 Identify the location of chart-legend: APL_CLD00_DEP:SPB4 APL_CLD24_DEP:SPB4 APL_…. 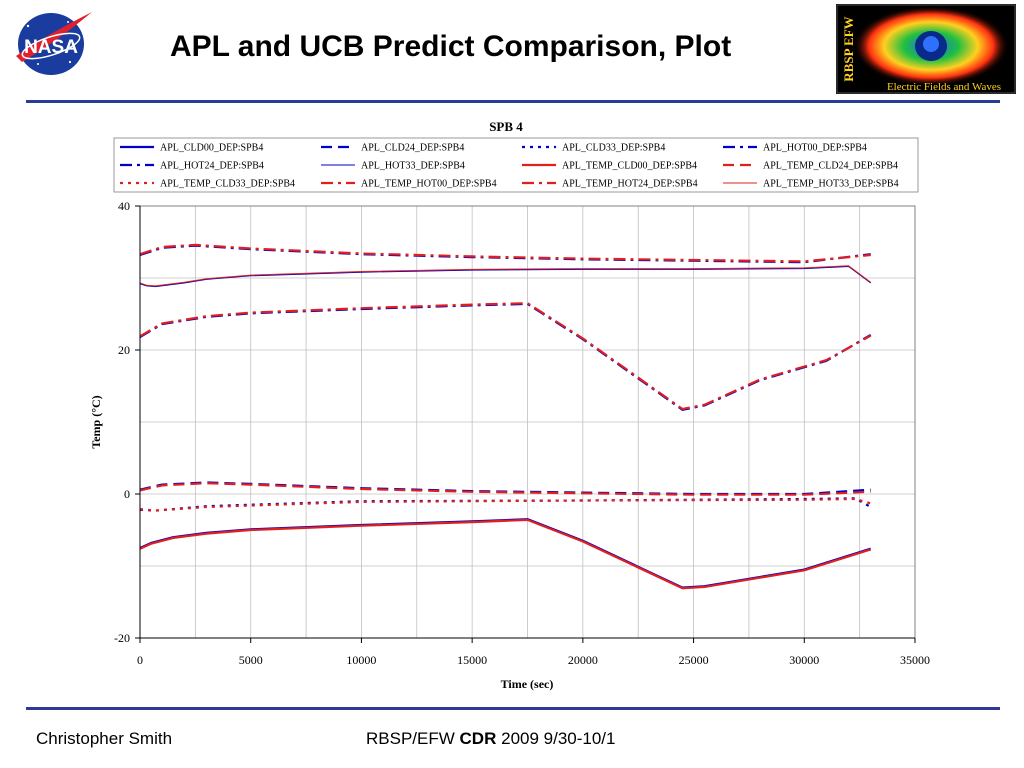
(516, 165).